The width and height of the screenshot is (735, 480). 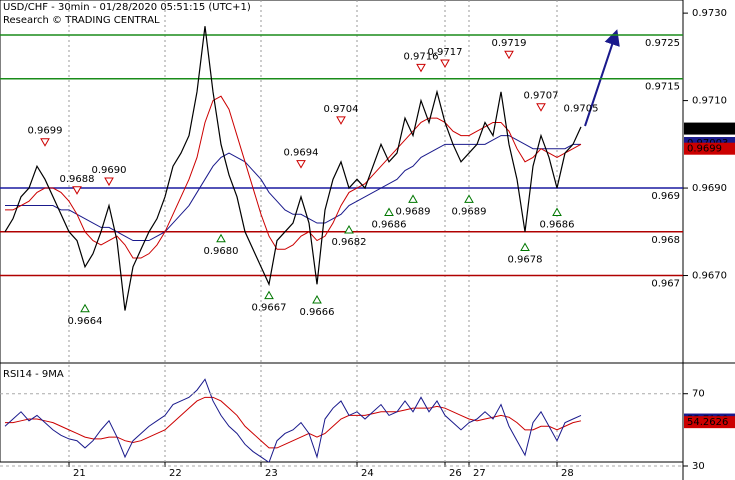 What do you see at coordinates (349, 242) in the screenshot?
I see `pivot-label: 0.9682` at bounding box center [349, 242].